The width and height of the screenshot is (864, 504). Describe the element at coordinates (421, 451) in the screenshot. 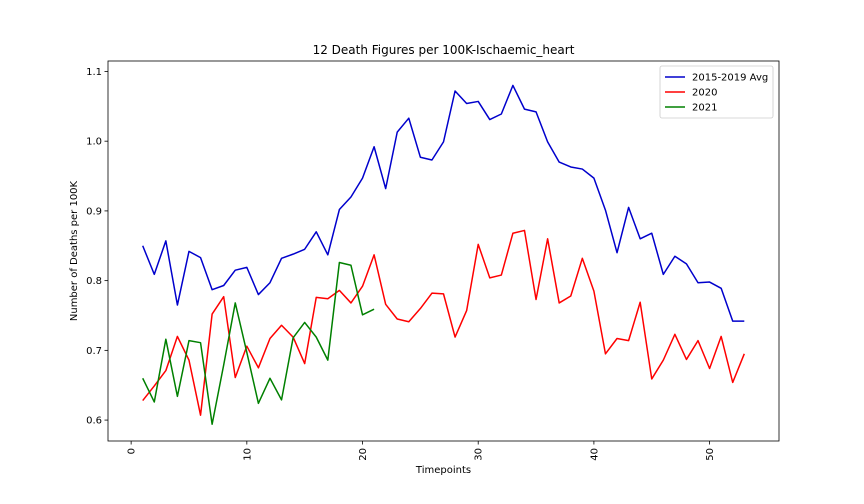

I see `x-axis: 0 10 20 30 40 50` at that location.